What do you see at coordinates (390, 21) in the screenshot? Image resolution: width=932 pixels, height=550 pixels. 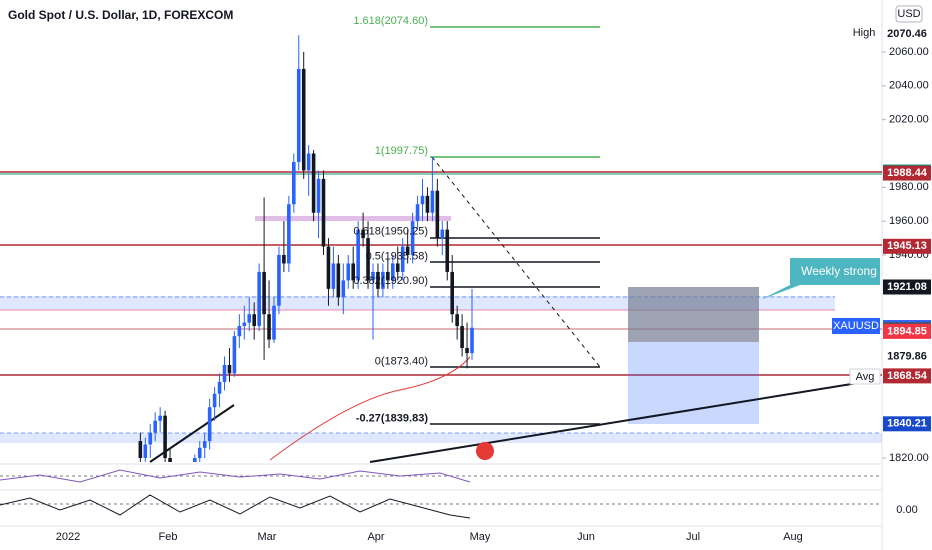 I see `fib-label: 1.618(2074.60)` at bounding box center [390, 21].